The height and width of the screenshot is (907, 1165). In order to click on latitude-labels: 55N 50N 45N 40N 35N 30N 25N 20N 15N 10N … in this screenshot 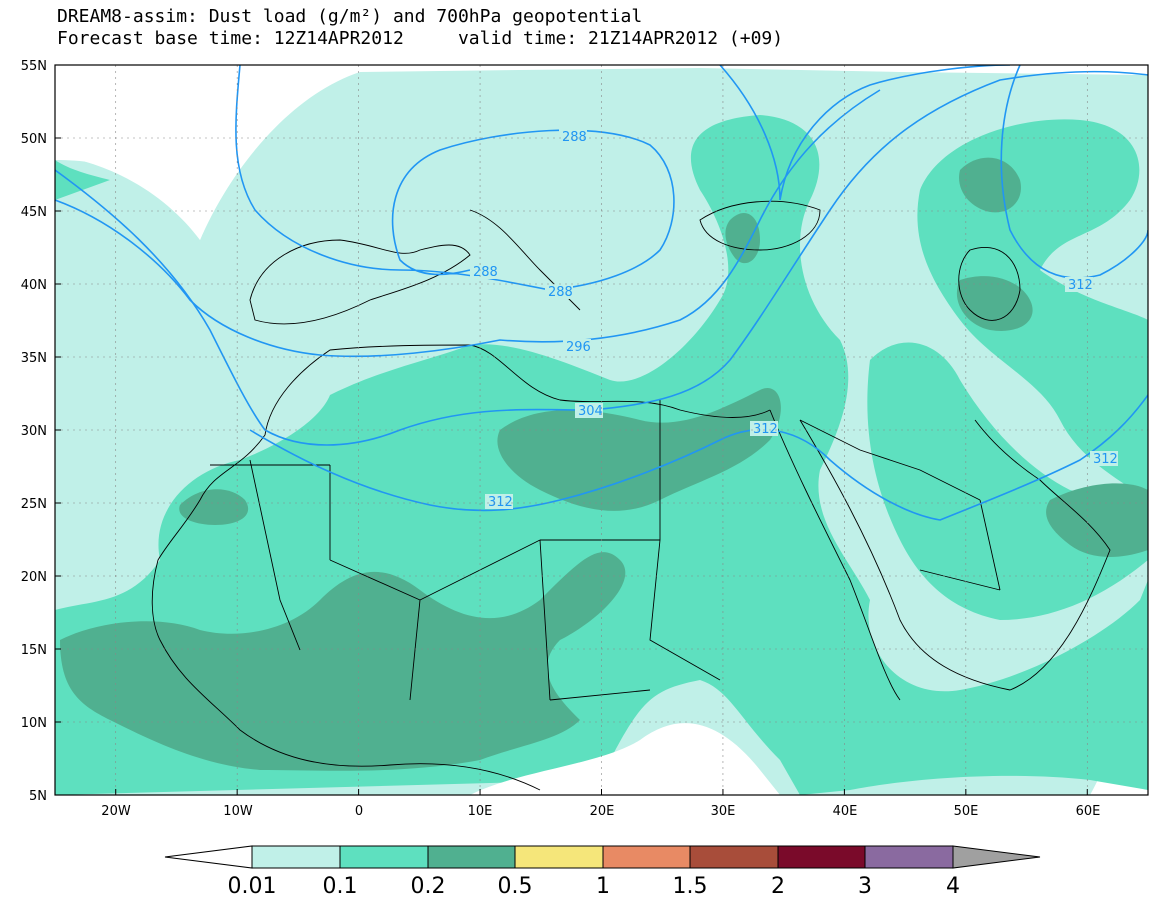, I will do `click(34, 431)`.